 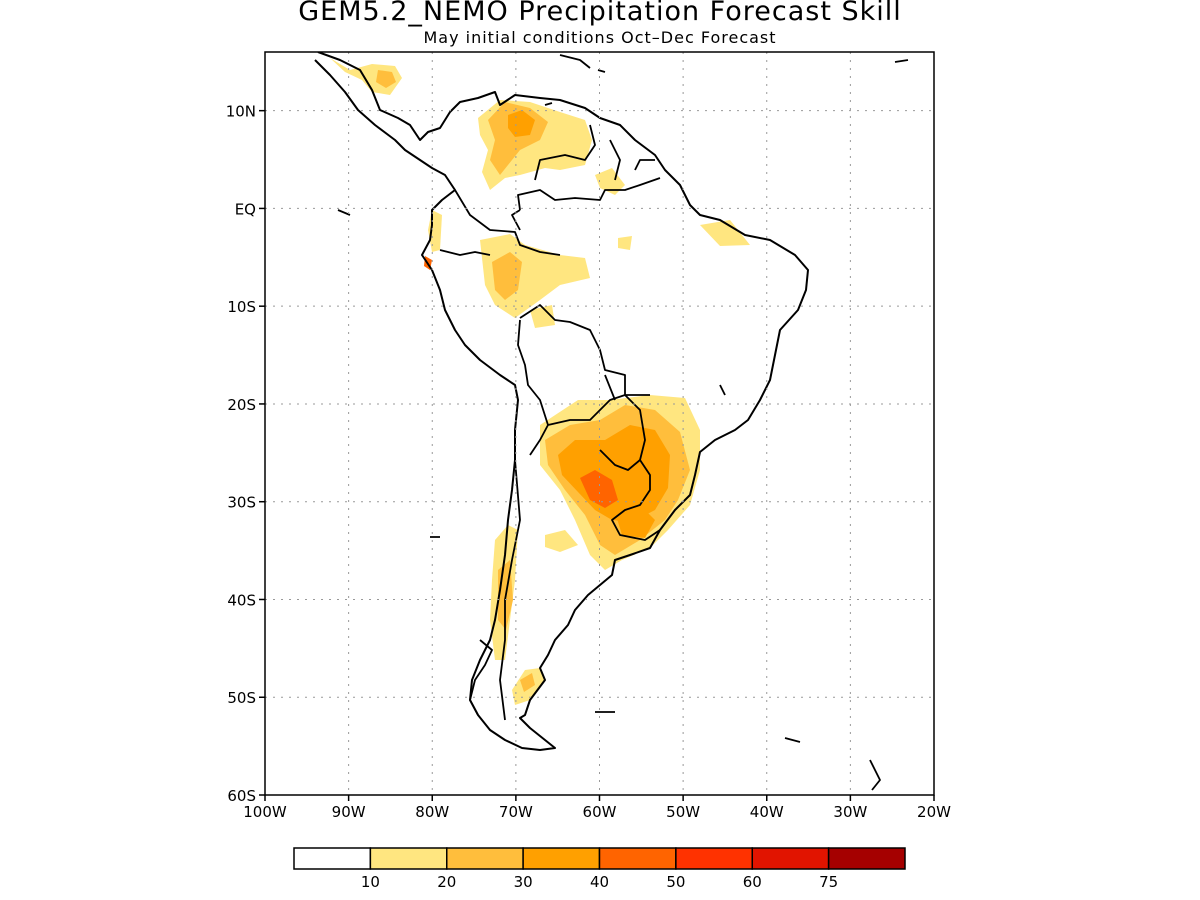 I want to click on skill-area-patagonia-mid, so click(x=527, y=682).